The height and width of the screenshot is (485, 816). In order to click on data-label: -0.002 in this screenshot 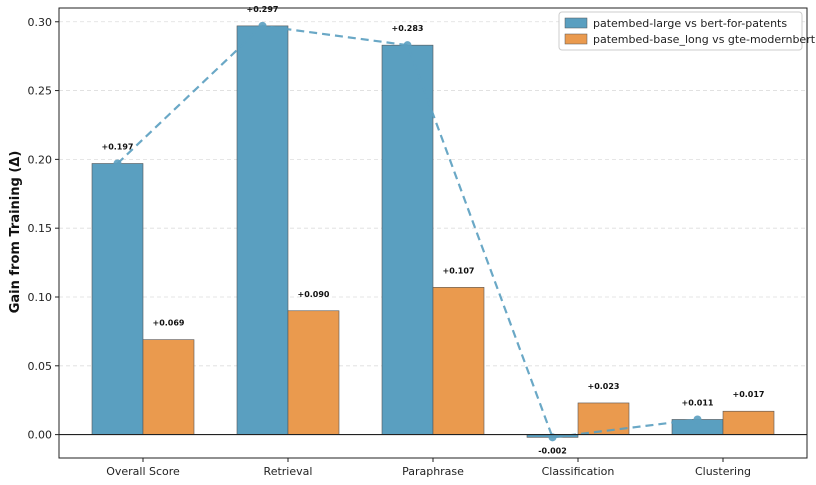, I will do `click(552, 450)`.